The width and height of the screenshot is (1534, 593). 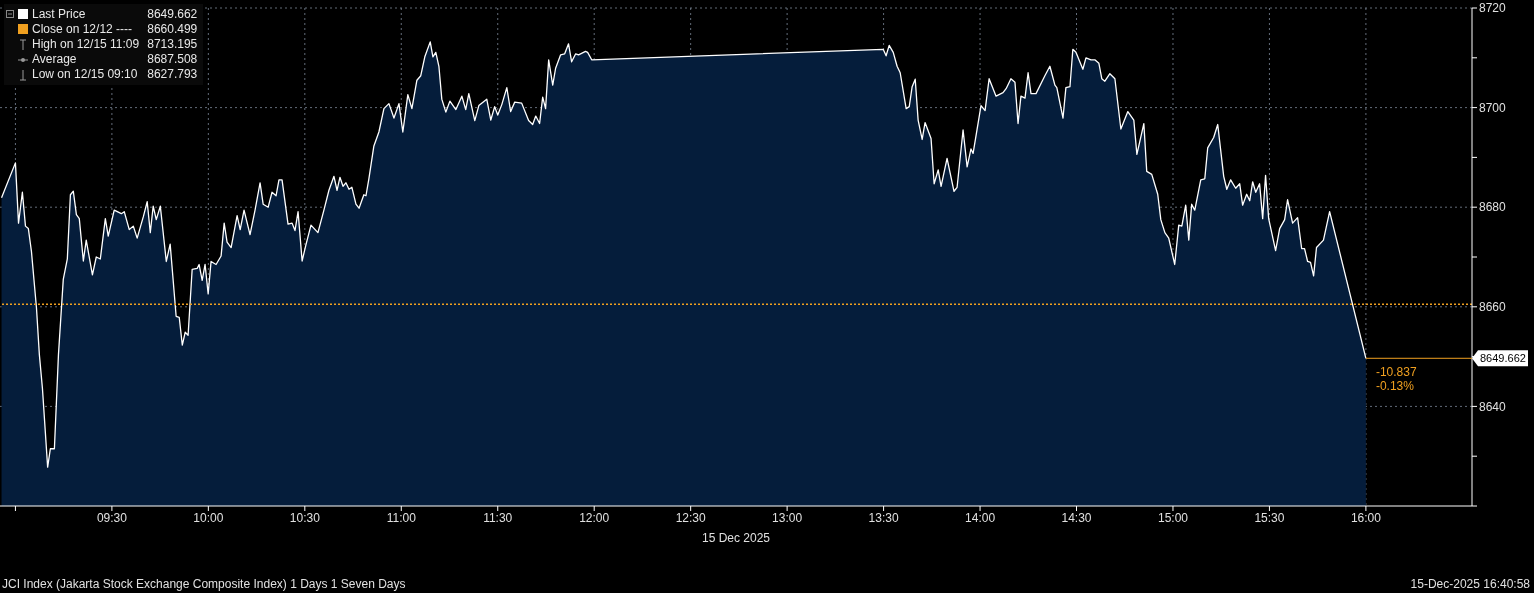 What do you see at coordinates (401, 517) in the screenshot?
I see `x-tick-label: 11:00` at bounding box center [401, 517].